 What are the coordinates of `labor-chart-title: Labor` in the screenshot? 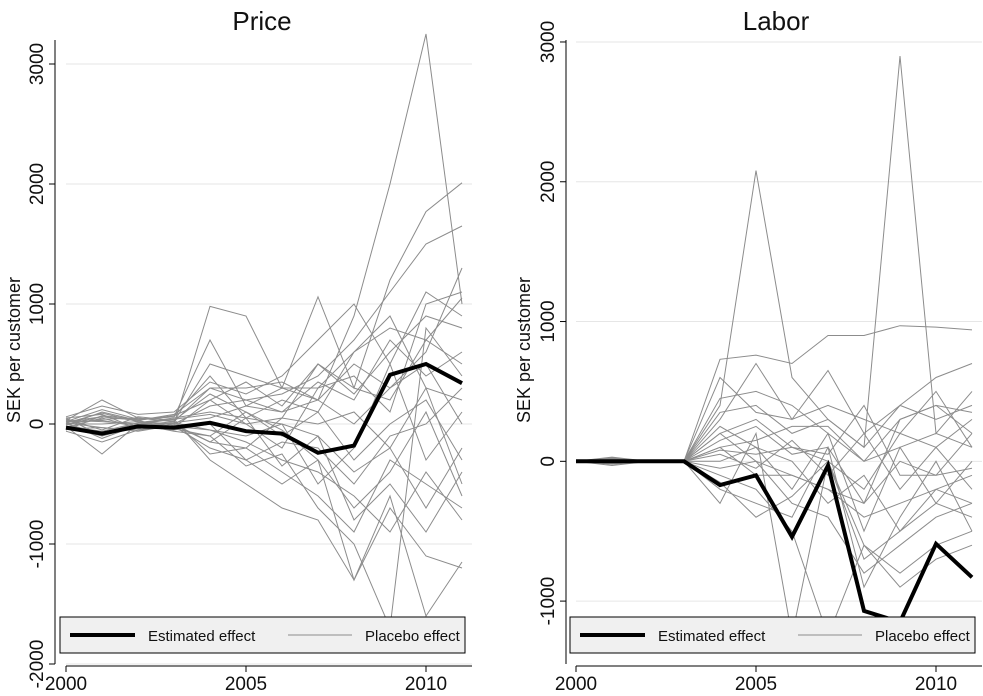 It's located at (776, 21).